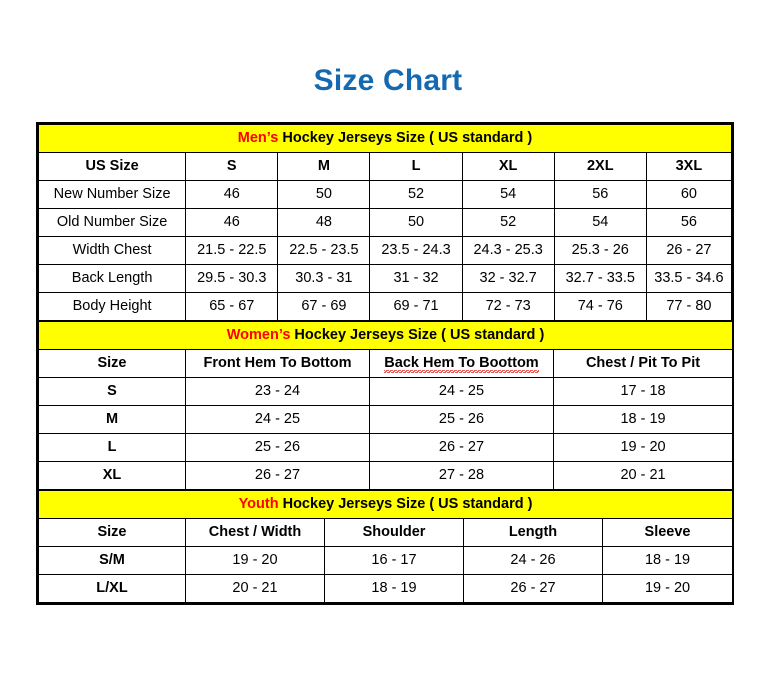 The width and height of the screenshot is (776, 692). What do you see at coordinates (689, 194) in the screenshot?
I see `mens-cell: 60` at bounding box center [689, 194].